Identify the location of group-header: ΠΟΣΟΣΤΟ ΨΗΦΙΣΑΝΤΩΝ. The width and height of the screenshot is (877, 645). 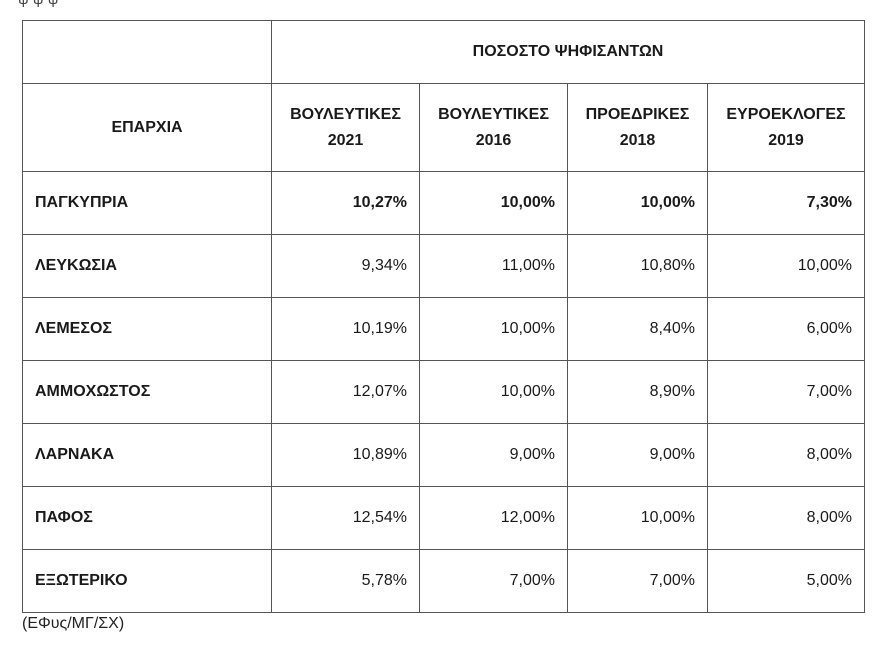
(568, 52).